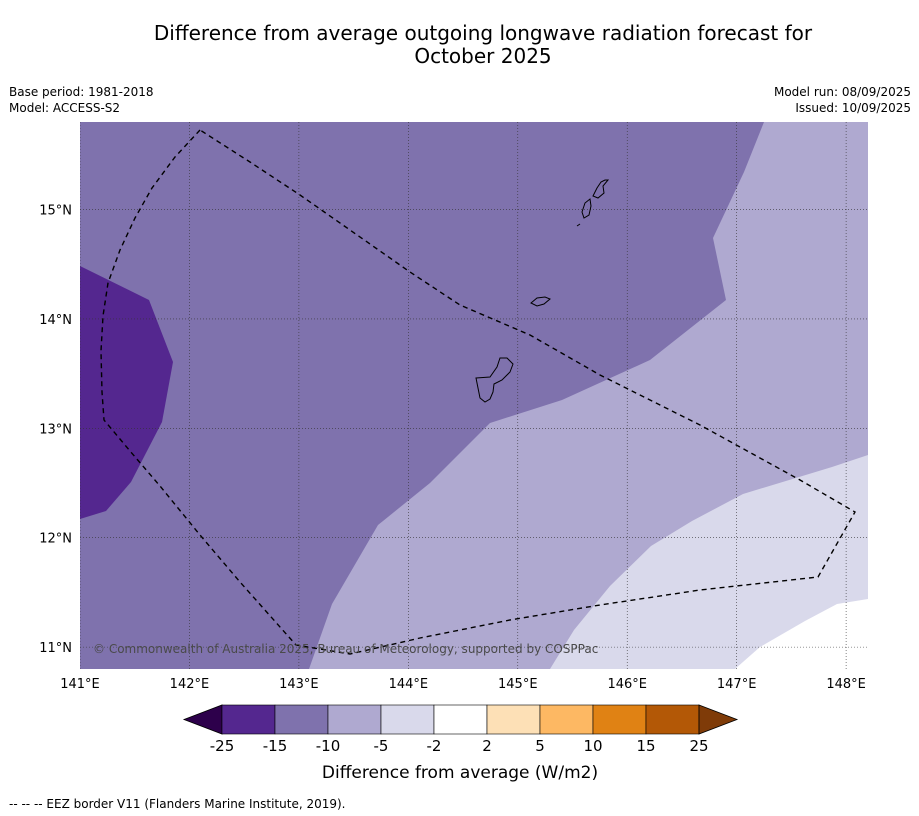 The image size is (919, 816). Describe the element at coordinates (627, 684) in the screenshot. I see `lon-tick-label: 146°E` at that location.